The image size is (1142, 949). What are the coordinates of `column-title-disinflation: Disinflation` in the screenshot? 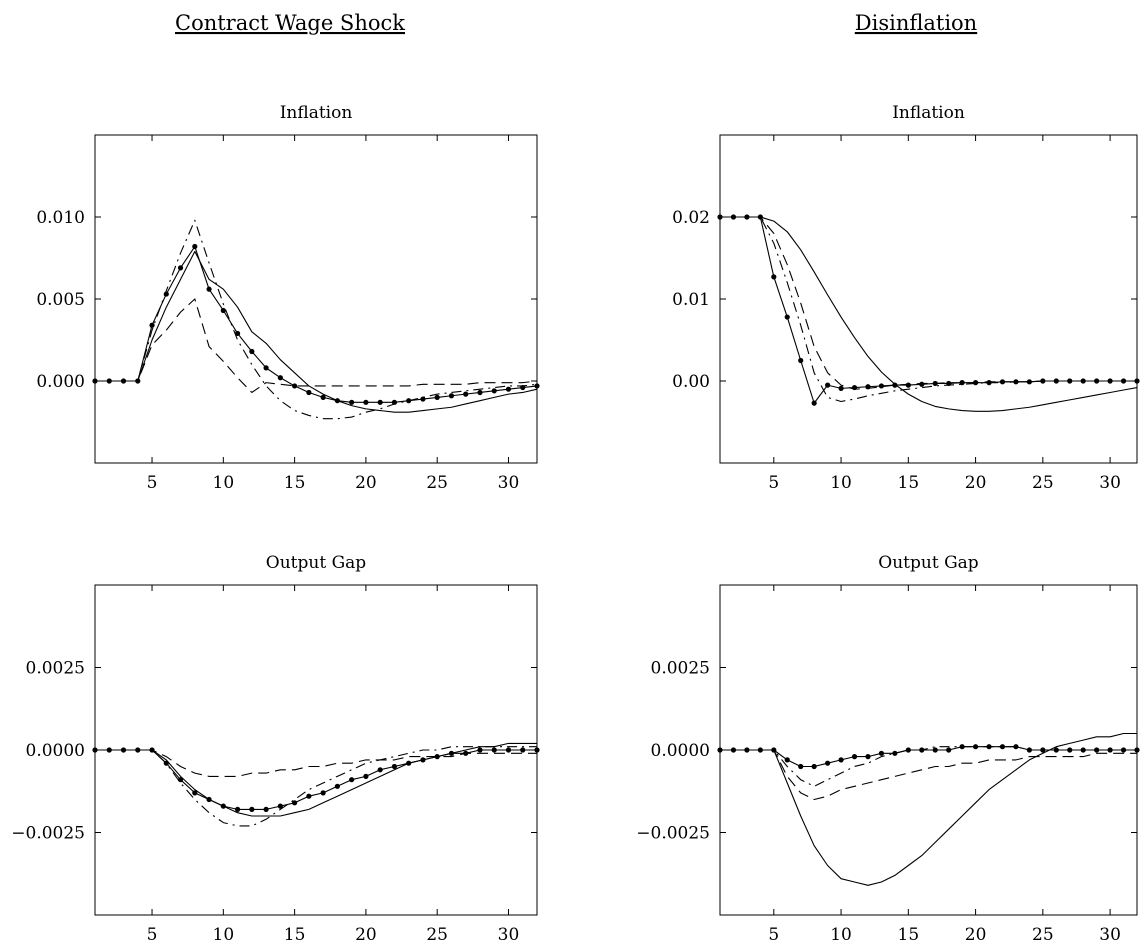 It's located at (916, 23).